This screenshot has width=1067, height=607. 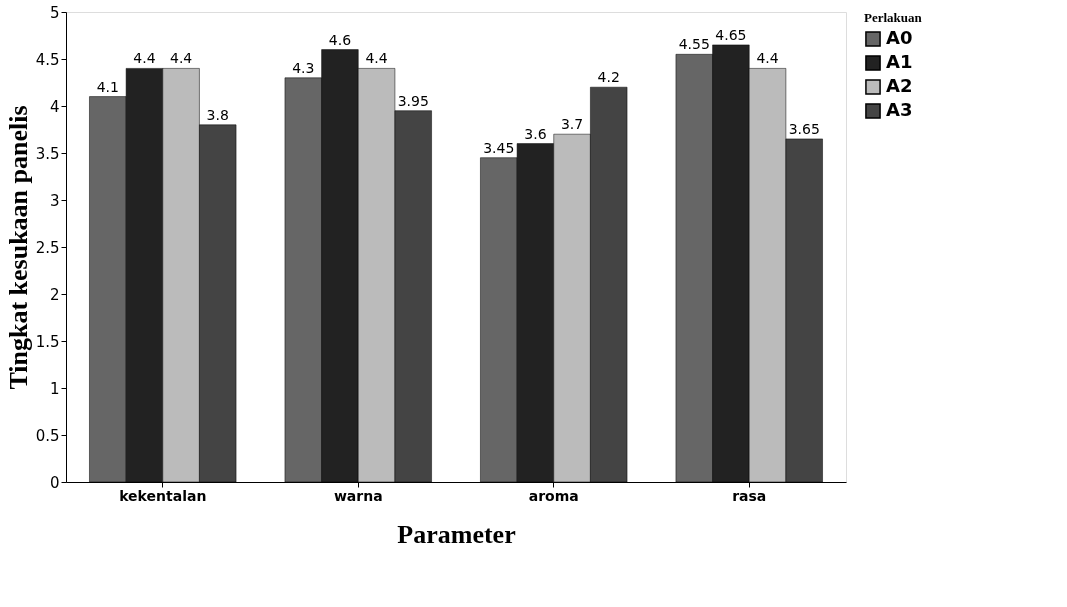 I want to click on data-label: 4.55, so click(x=694, y=44).